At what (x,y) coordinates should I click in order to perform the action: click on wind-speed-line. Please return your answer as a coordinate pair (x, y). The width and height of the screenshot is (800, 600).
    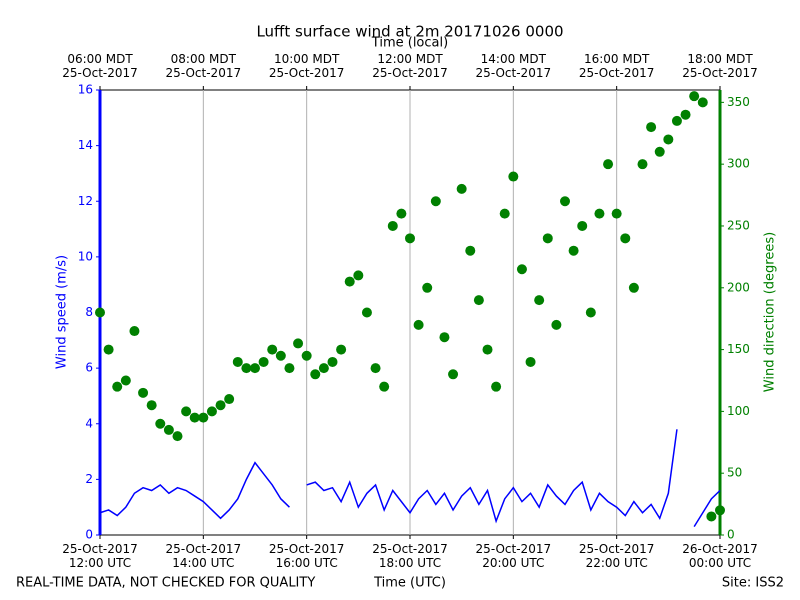
    Looking at the image, I should click on (410, 478).